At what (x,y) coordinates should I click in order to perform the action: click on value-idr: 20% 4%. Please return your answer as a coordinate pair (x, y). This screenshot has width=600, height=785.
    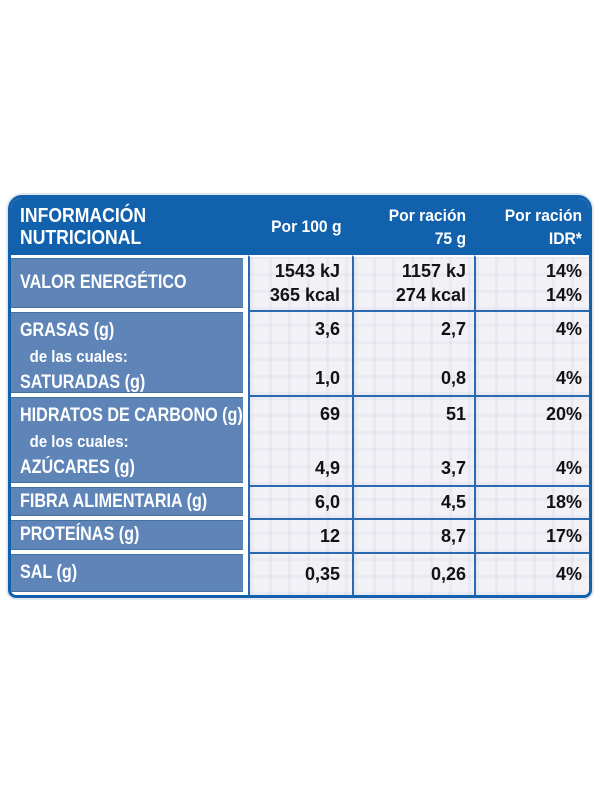
    Looking at the image, I should click on (531, 440).